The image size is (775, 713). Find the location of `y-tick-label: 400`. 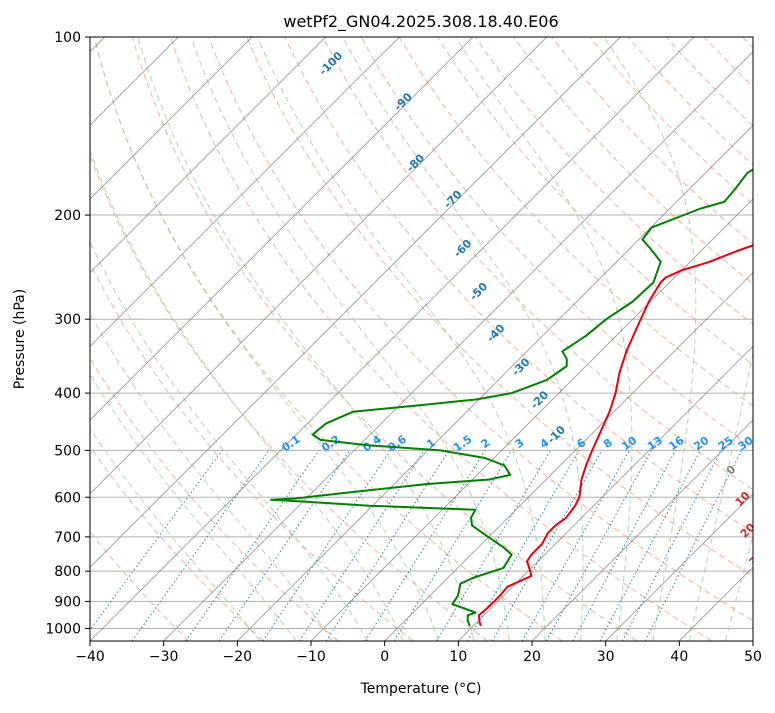

y-tick-label: 400 is located at coordinates (67, 394).